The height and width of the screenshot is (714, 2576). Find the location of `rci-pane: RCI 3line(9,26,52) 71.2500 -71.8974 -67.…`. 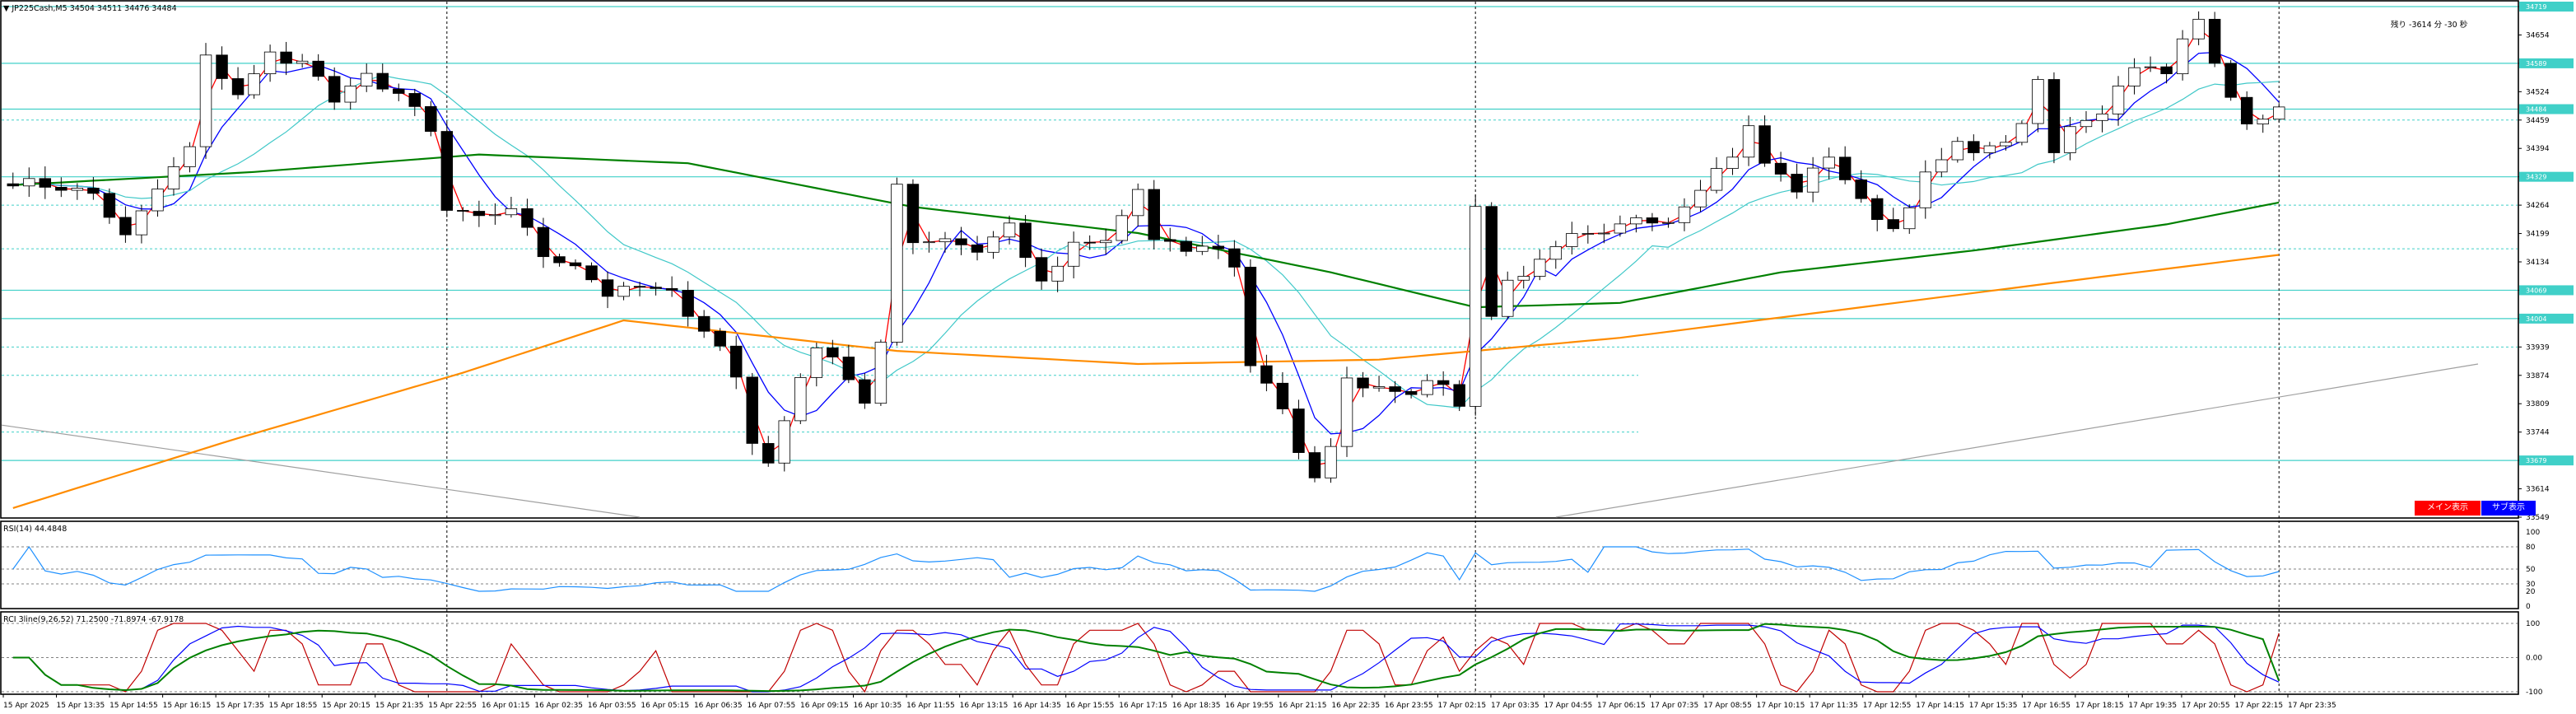

rci-pane: RCI 3line(9,26,52) 71.2500 -71.8974 -67.… is located at coordinates (1259, 653).